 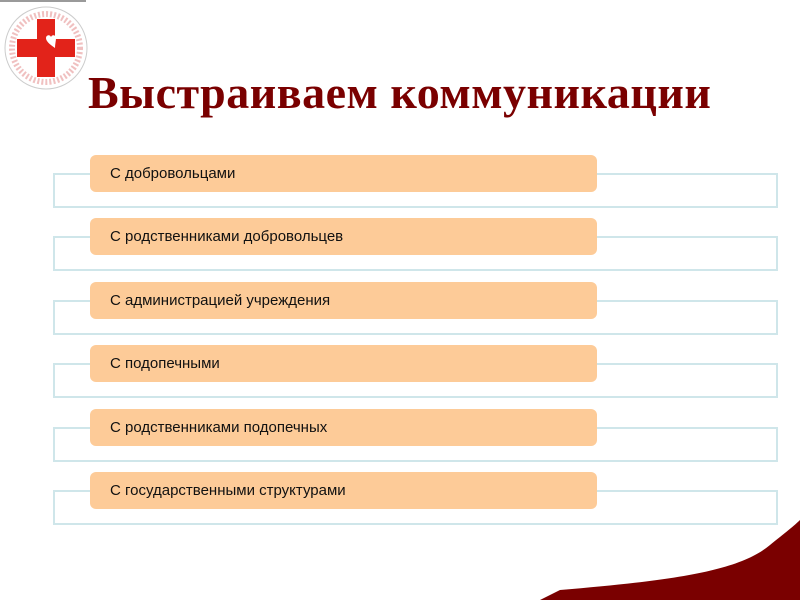 I want to click on item-label: С администрацией учреждения, so click(x=343, y=300).